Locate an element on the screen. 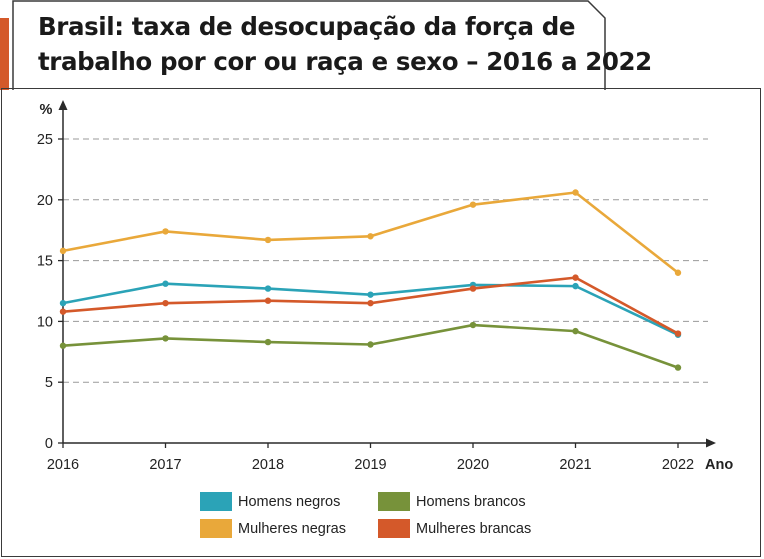 This screenshot has width=764, height=559. y-axis-arrow is located at coordinates (63, 105).